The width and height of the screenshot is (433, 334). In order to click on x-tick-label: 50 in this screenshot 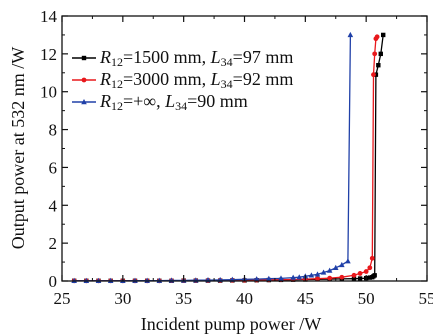, I will do `click(366, 298)`.